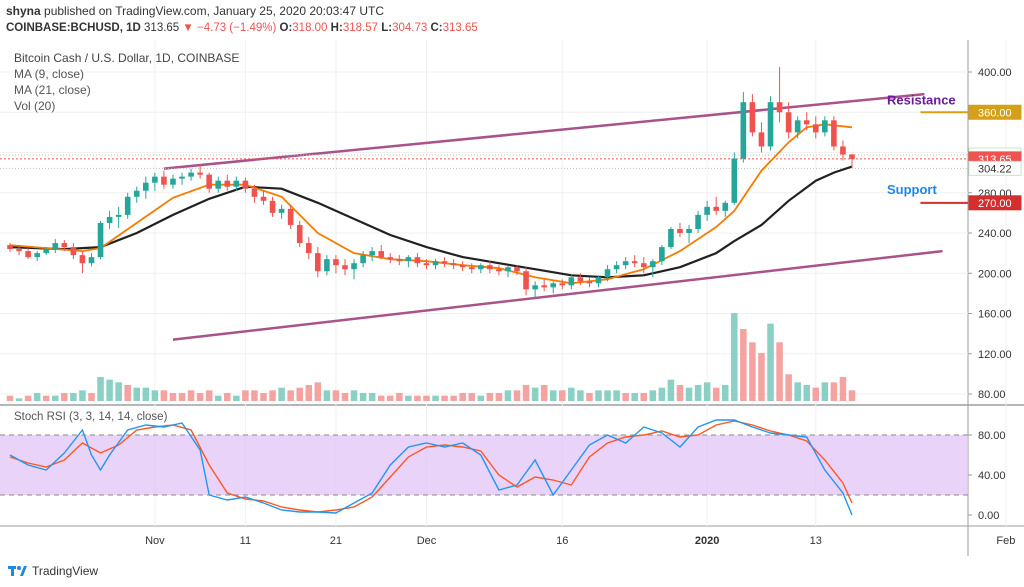 This screenshot has height=587, width=1024. Describe the element at coordinates (995, 203) in the screenshot. I see `price-tag: 270.00` at that location.